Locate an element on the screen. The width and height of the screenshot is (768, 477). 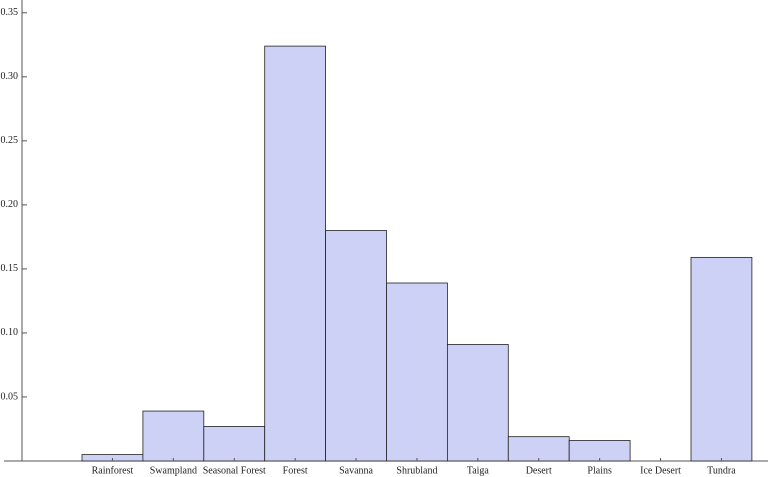
y-tick-label: 0.05 is located at coordinates (10, 396).